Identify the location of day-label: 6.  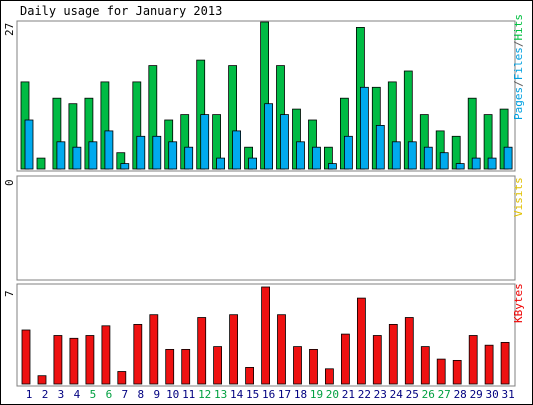
(109, 394).